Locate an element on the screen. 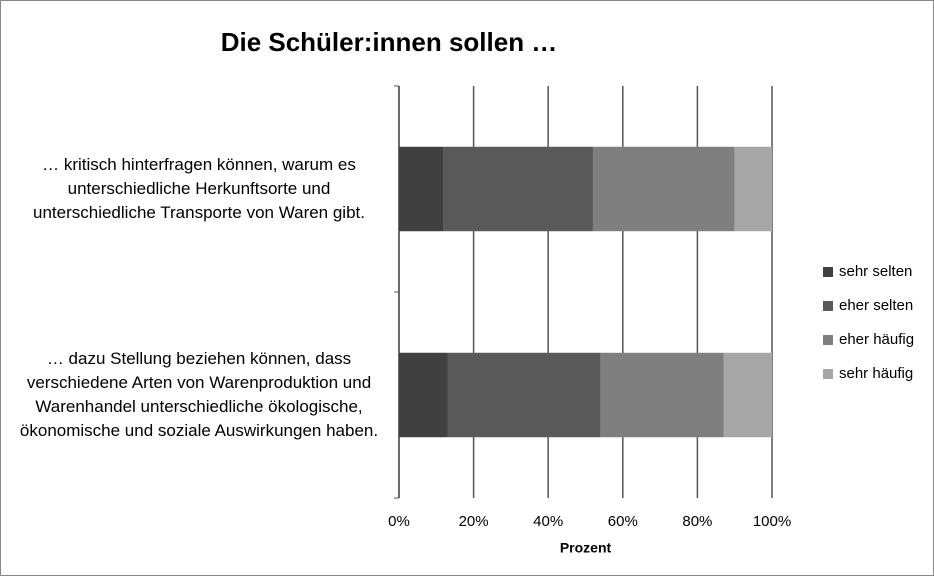  legend-label: sehr selten is located at coordinates (875, 271).